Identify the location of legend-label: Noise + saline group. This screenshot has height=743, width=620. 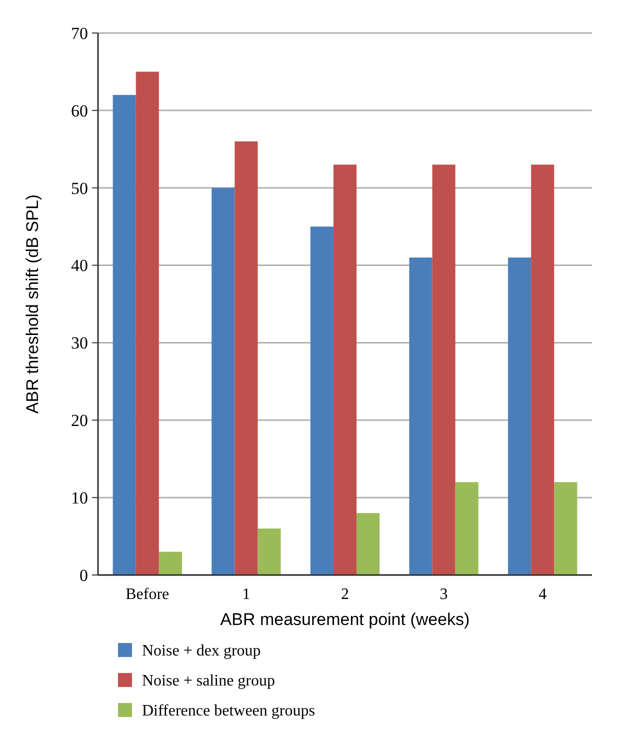
(208, 681).